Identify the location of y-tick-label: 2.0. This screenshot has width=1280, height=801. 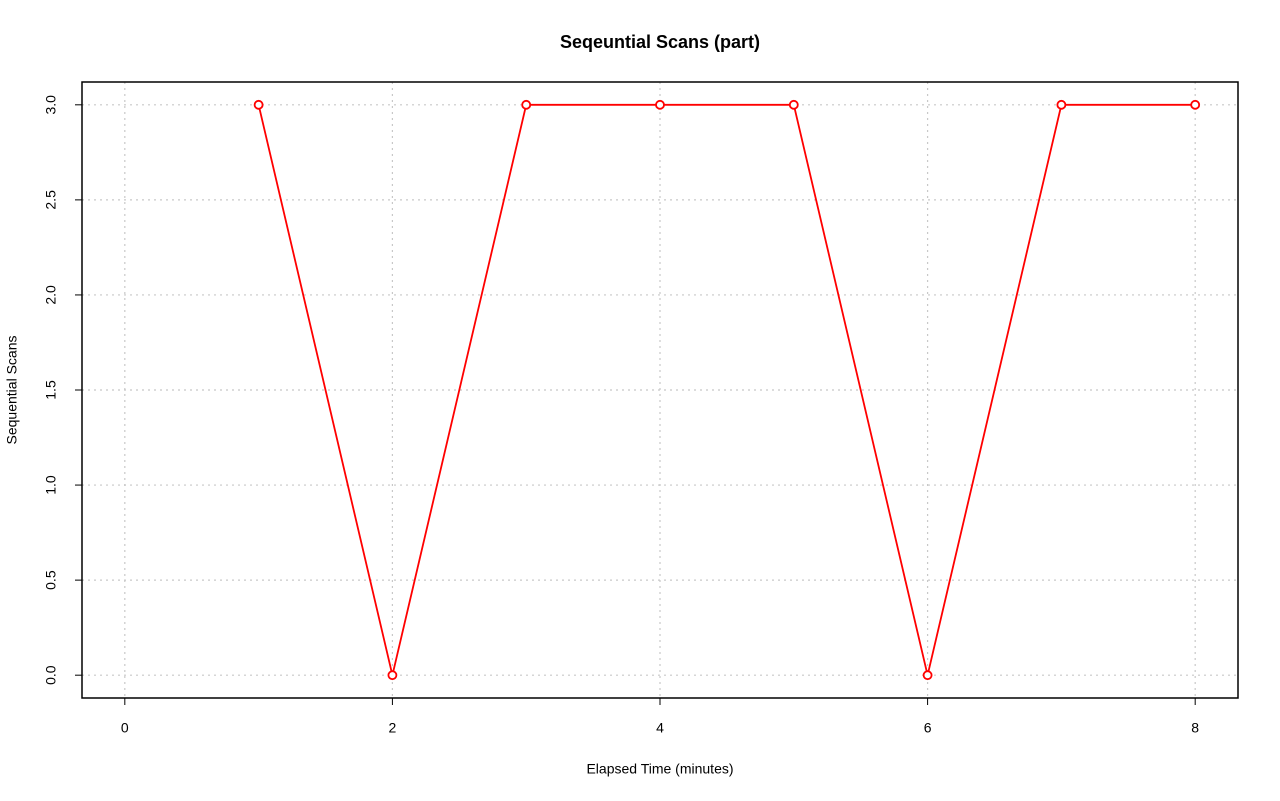
(51, 295).